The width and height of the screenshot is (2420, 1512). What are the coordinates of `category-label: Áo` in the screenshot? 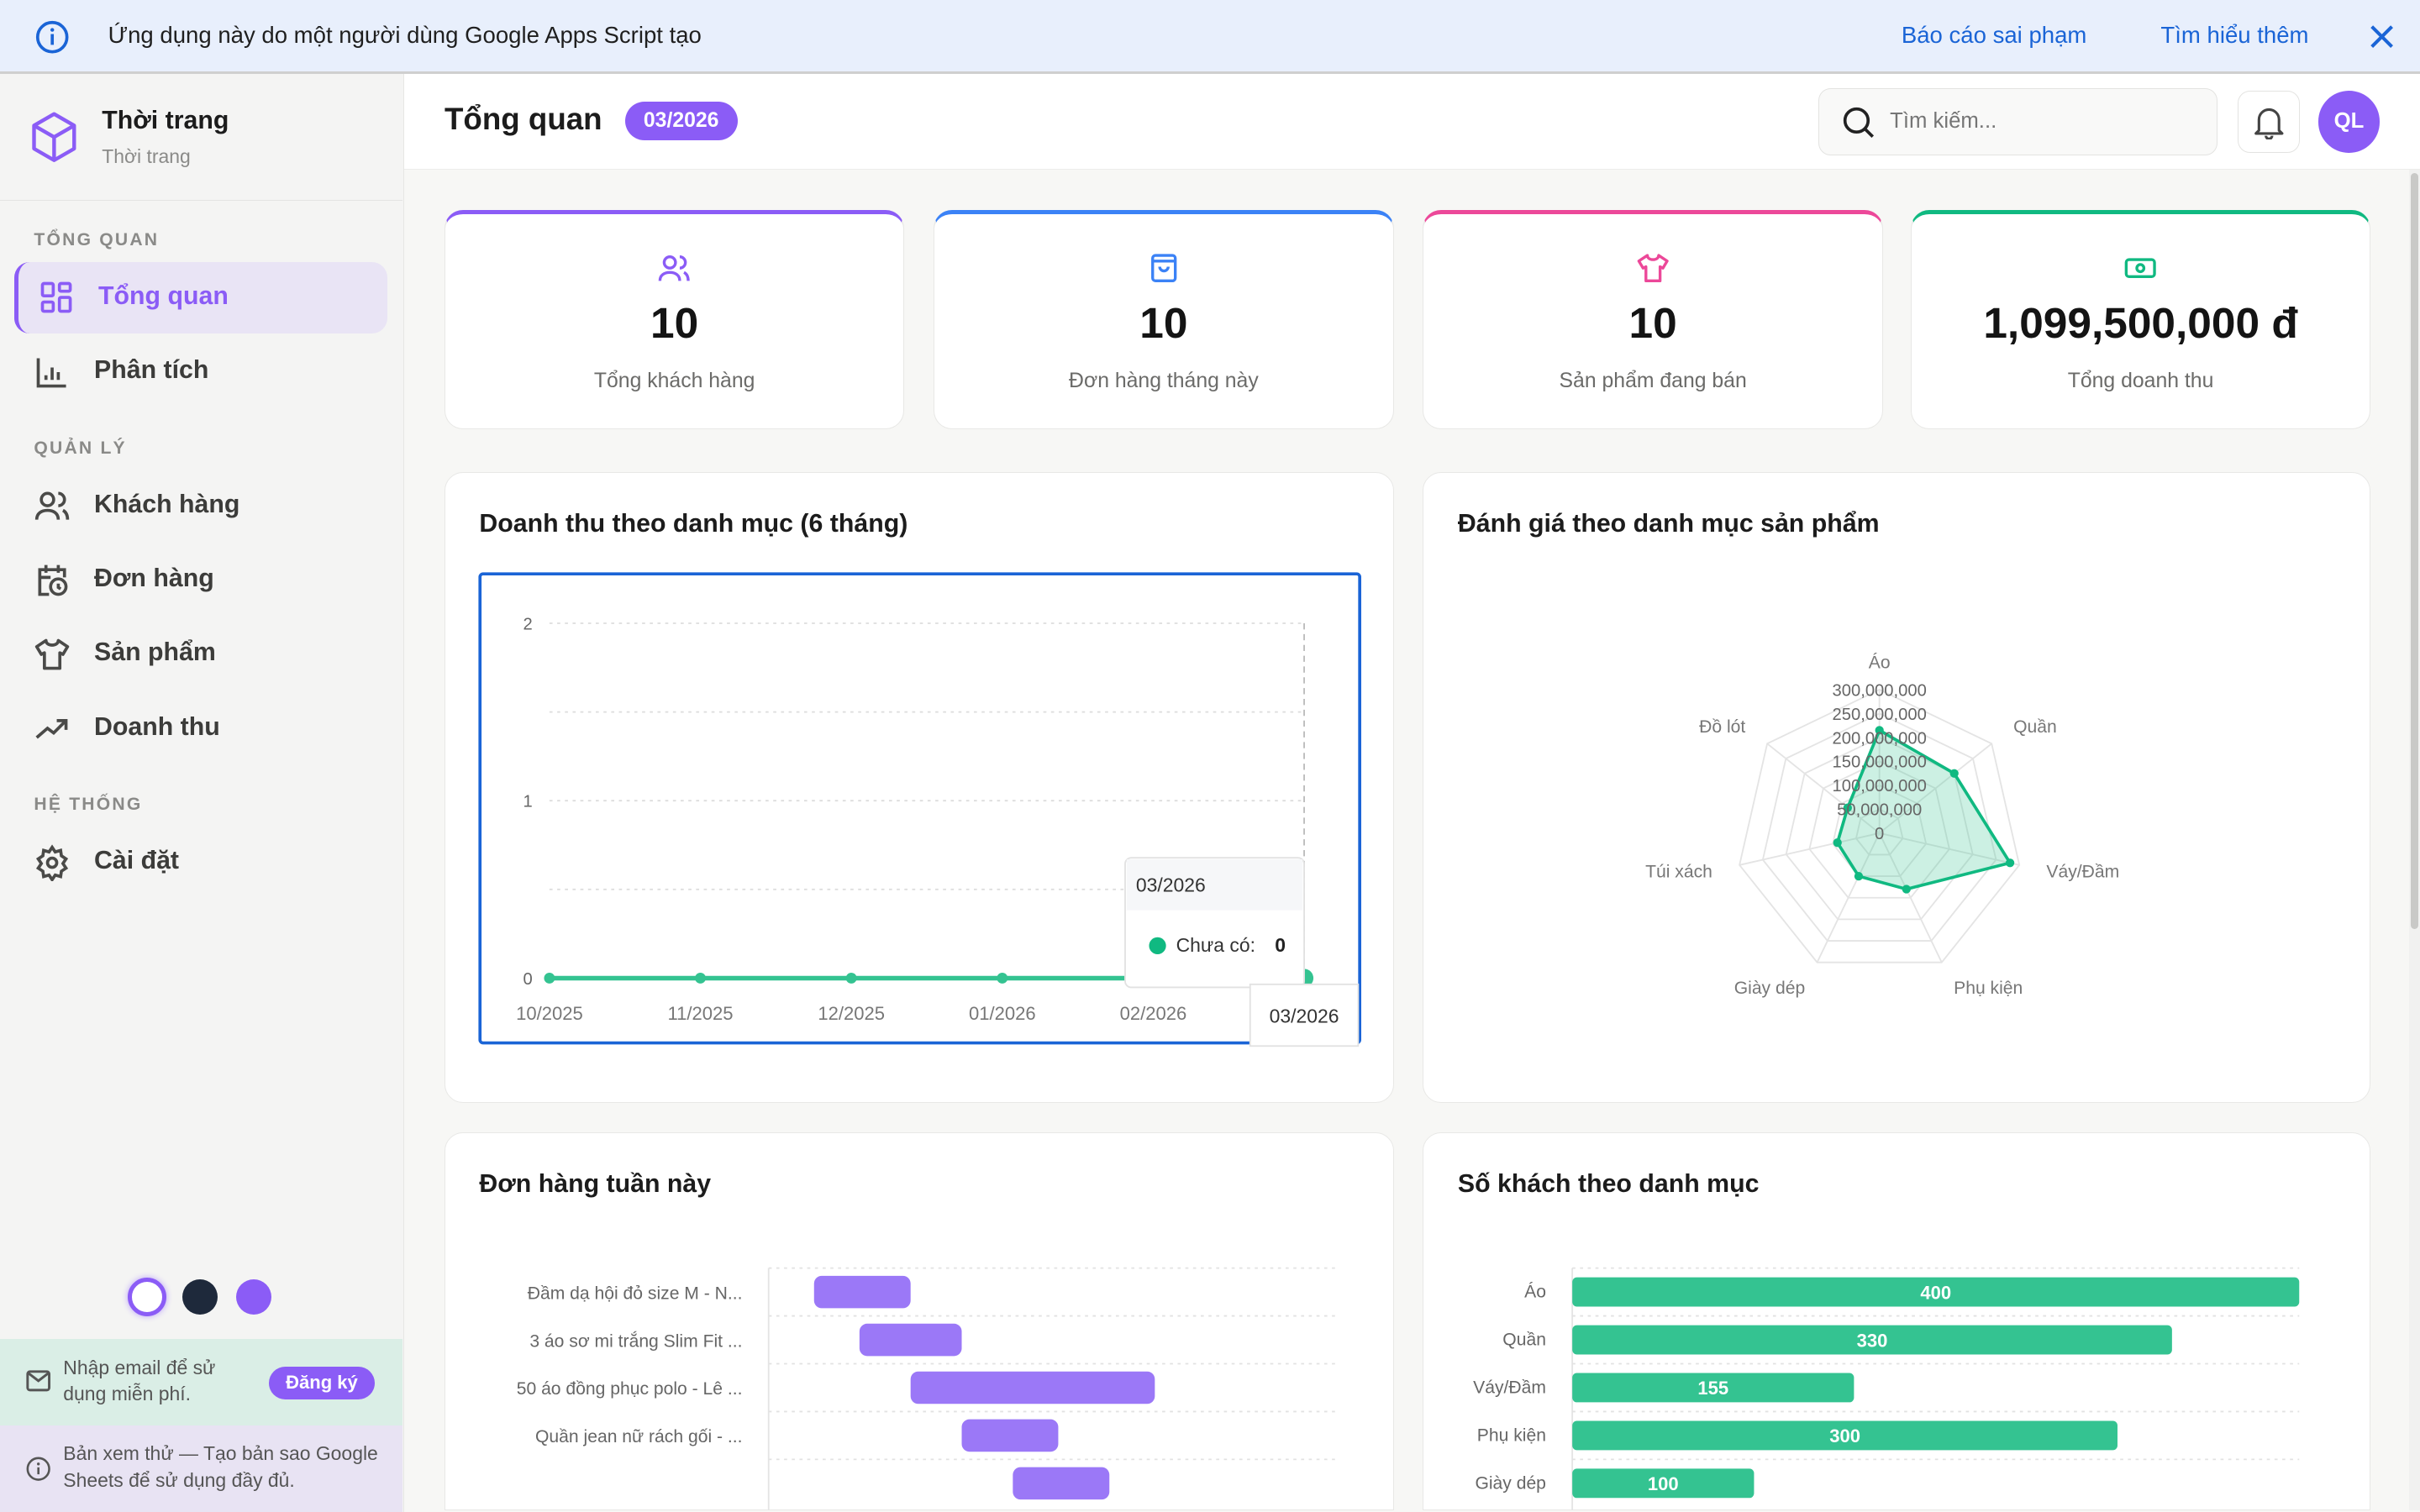 It's located at (1536, 1292).